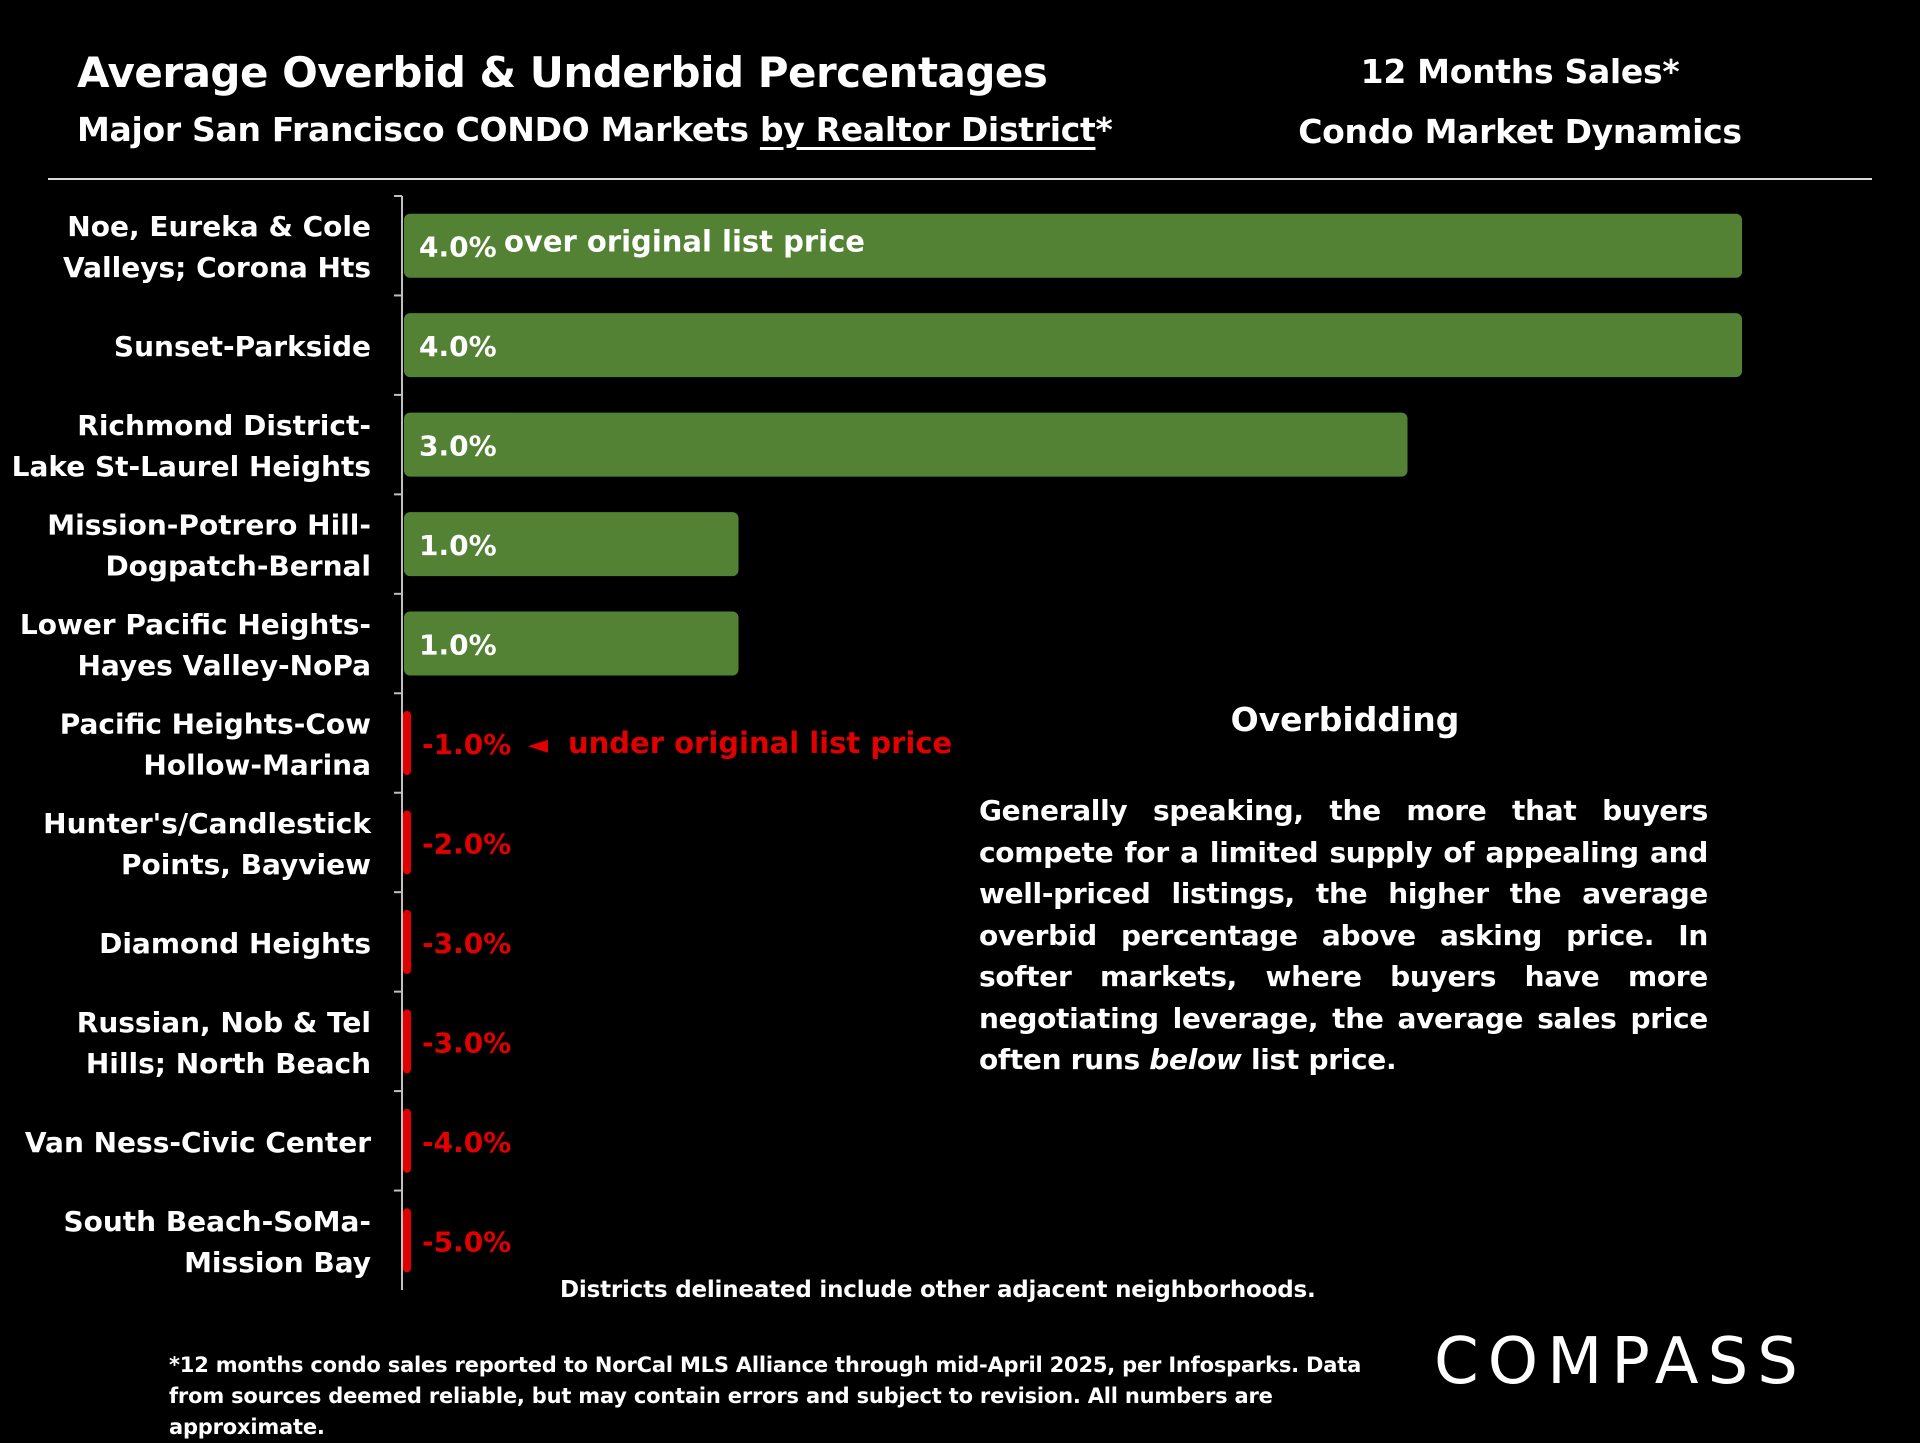  I want to click on subtitle-suffix: *, so click(1104, 129).